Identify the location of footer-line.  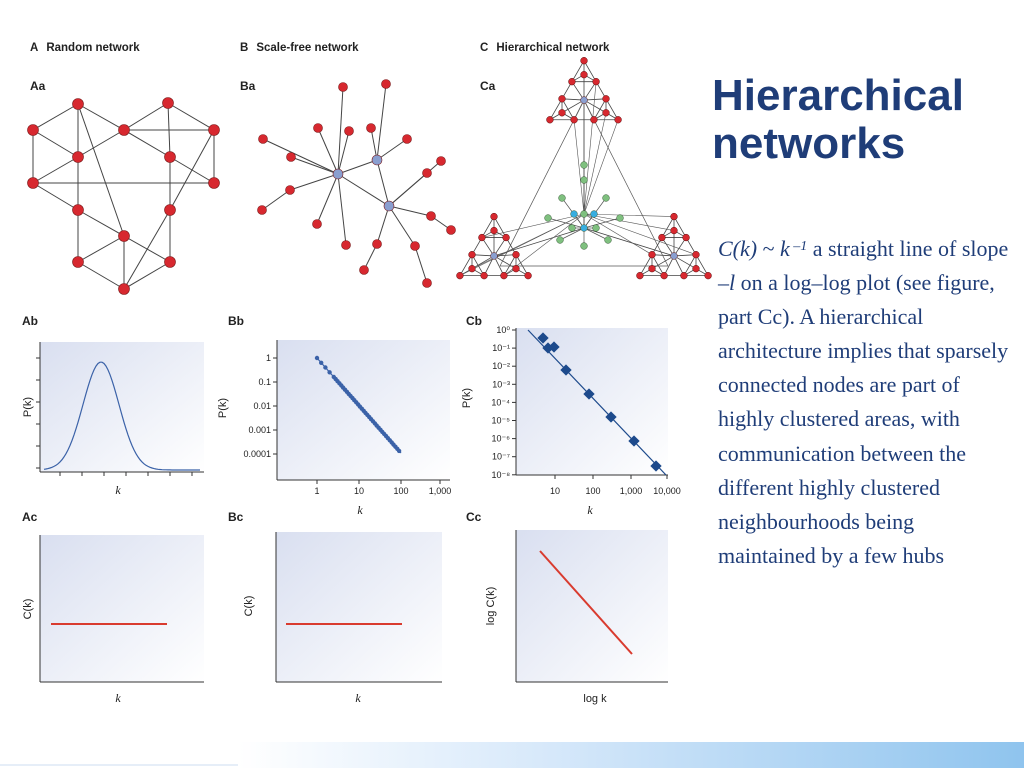
(119, 765).